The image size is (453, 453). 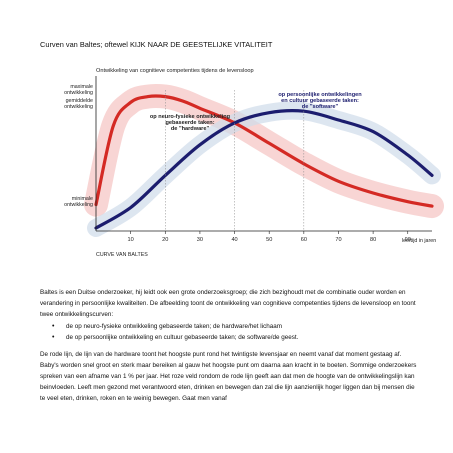 I want to click on x-tick-label: 50, so click(x=269, y=240).